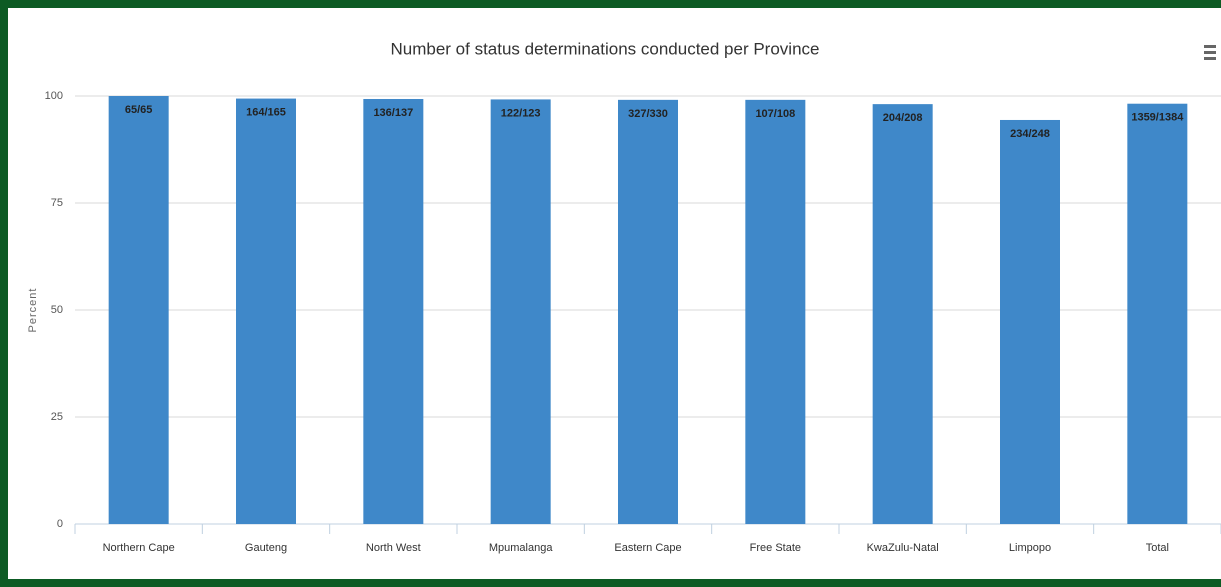 This screenshot has height=587, width=1221. Describe the element at coordinates (521, 113) in the screenshot. I see `data-label: 122/123` at that location.